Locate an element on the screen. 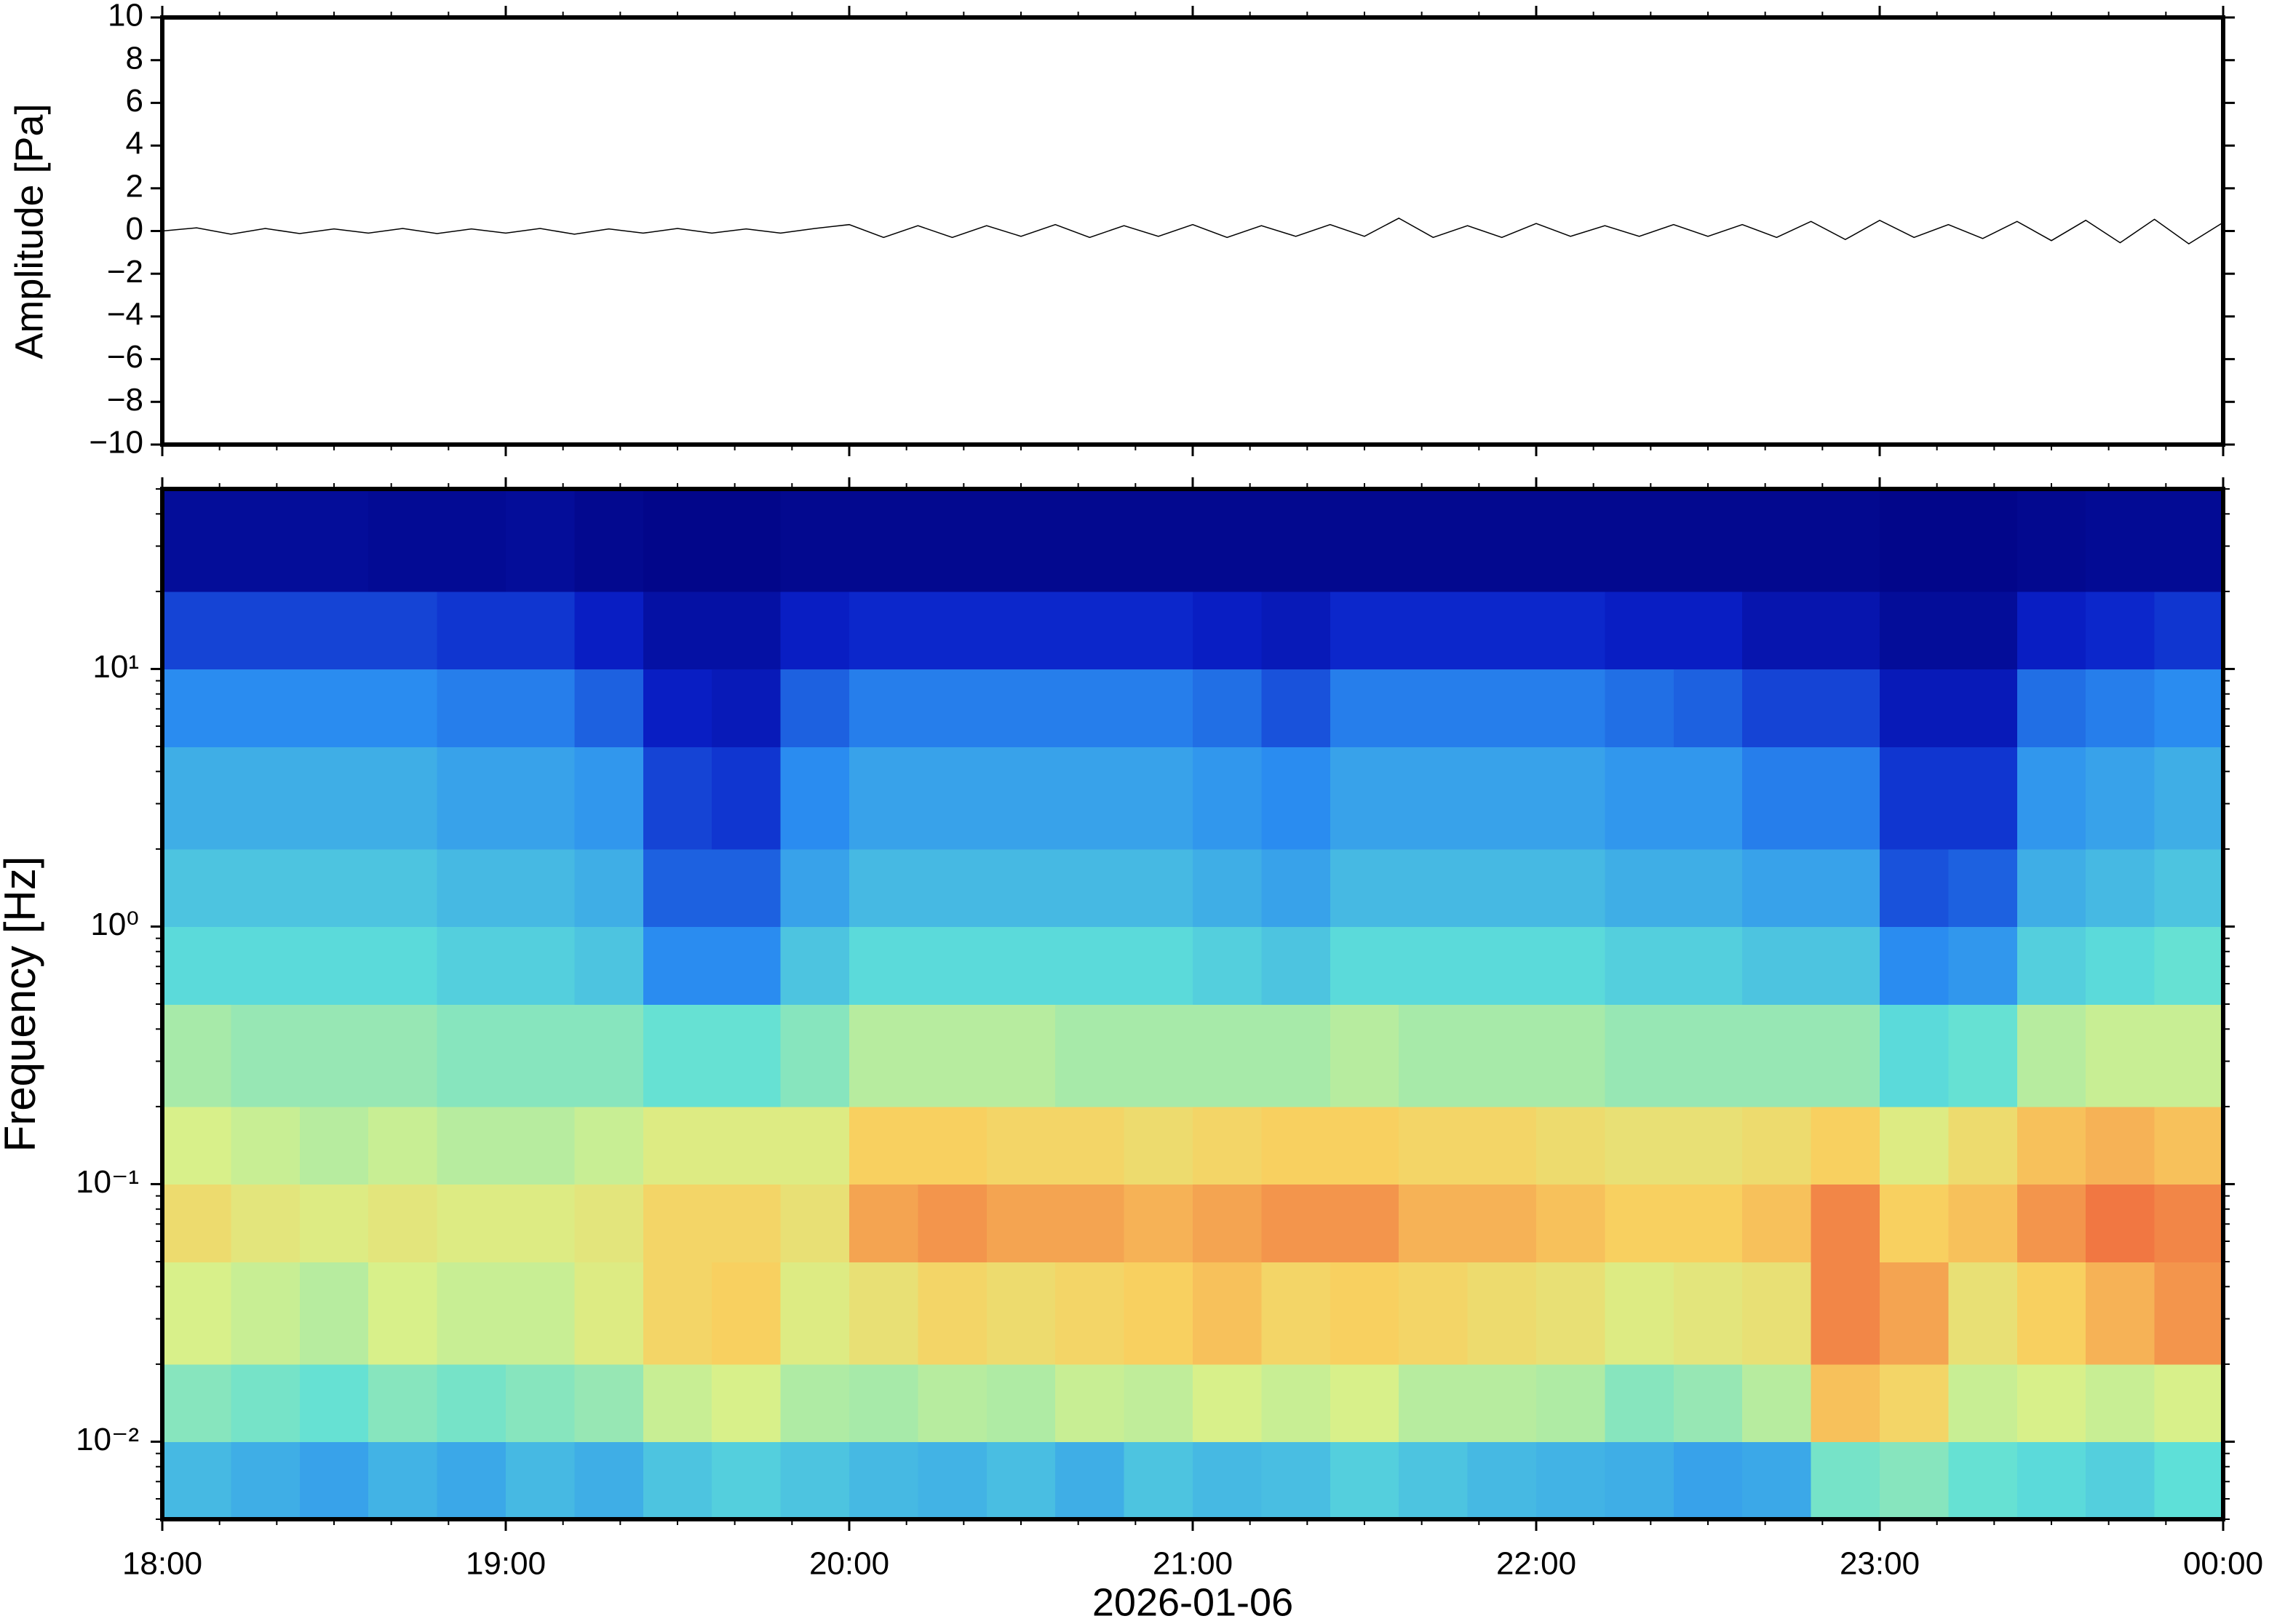  y-tick-label: 8 is located at coordinates (134, 58).